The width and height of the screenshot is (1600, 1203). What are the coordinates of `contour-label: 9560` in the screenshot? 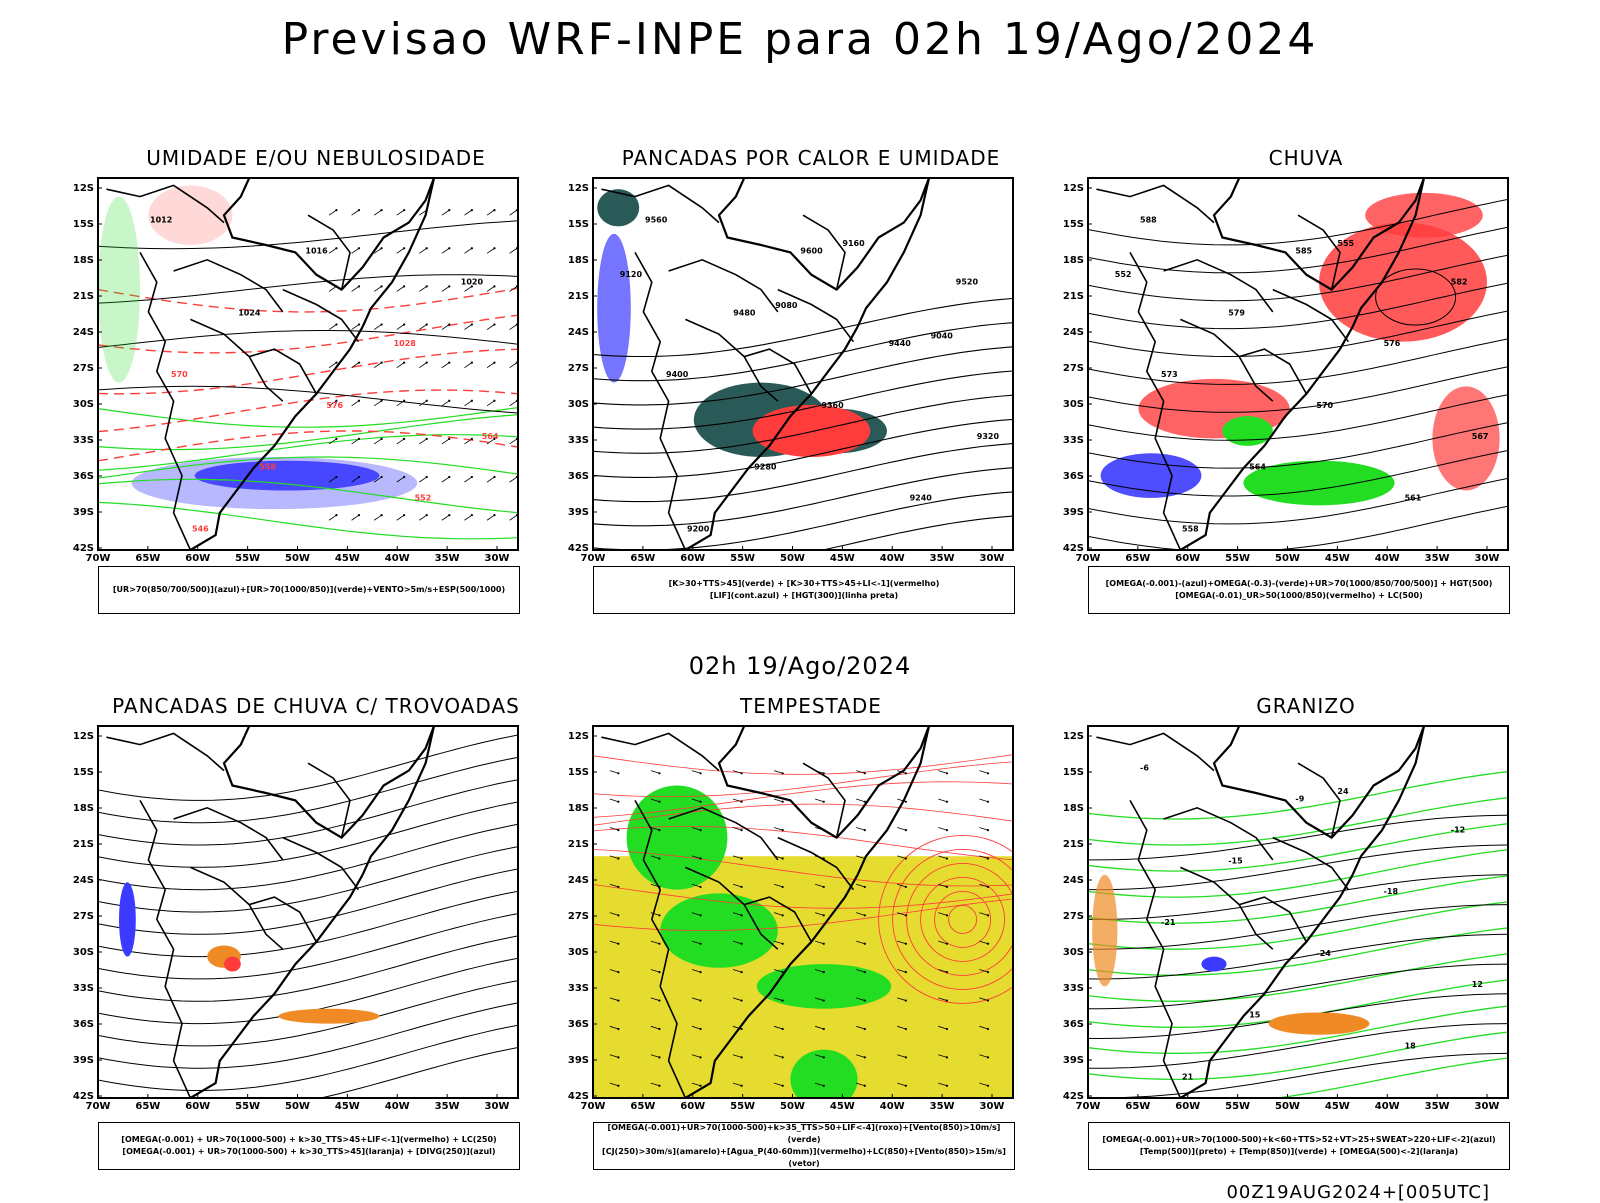 It's located at (656, 220).